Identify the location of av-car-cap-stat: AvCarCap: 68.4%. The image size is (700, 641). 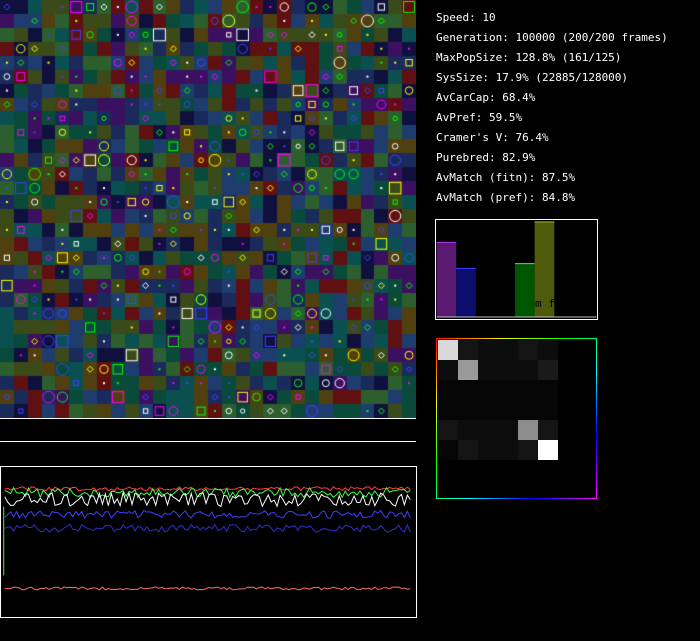
(486, 97).